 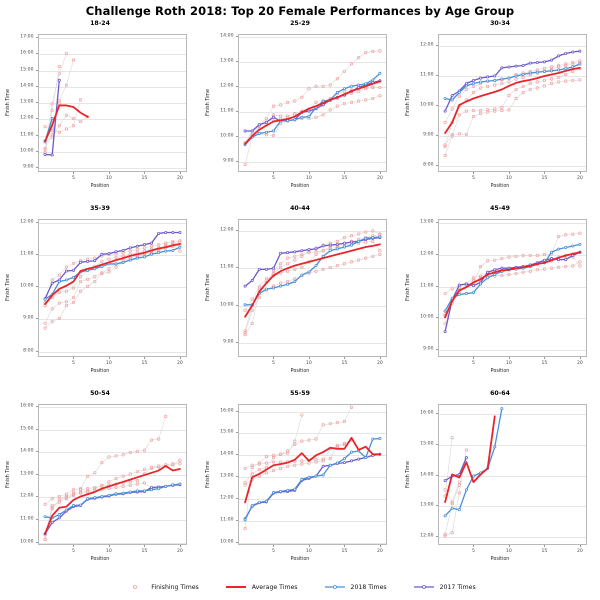 I want to click on x-tick-label: 20, so click(x=179, y=363).